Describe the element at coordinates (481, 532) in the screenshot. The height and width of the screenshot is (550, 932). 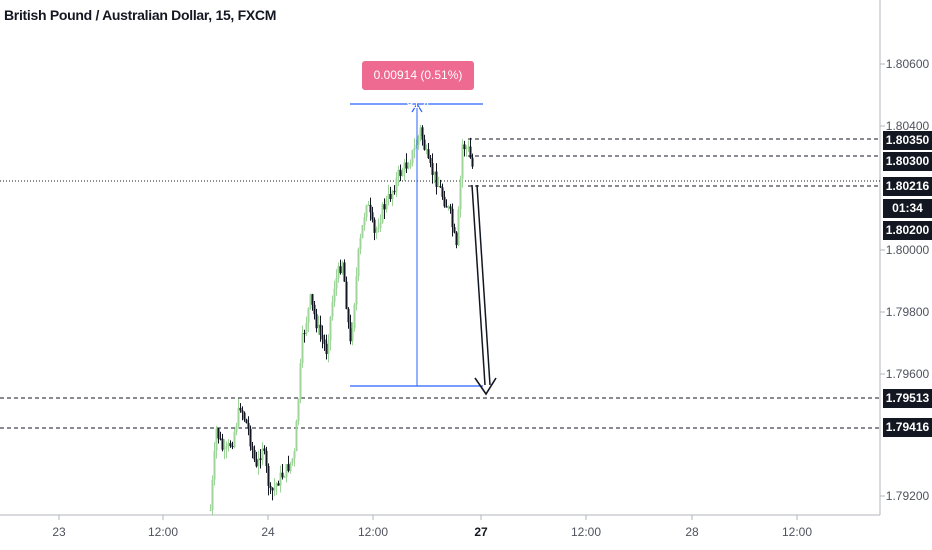
I see `time-axis-label: 27` at that location.